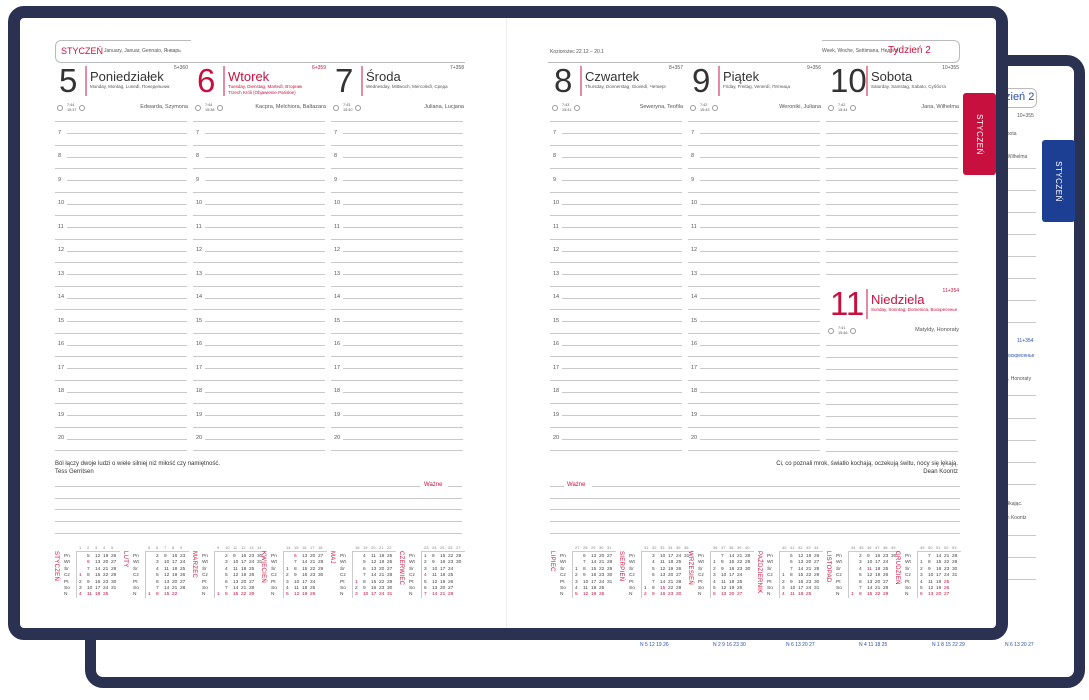 This screenshot has width=1089, height=700. I want to click on mini-calendar-day: 4, so click(287, 588).